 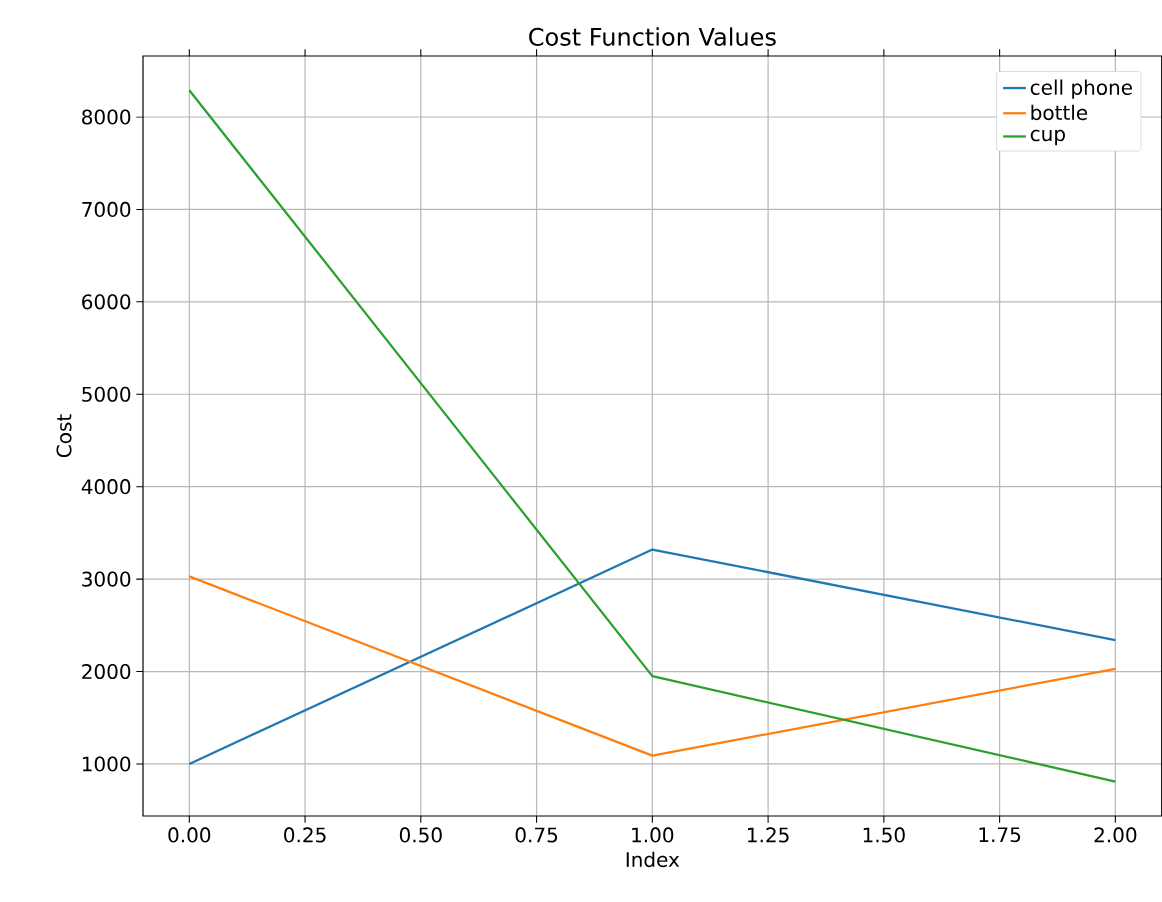 I want to click on x-tick-label: 1.00, so click(x=653, y=835).